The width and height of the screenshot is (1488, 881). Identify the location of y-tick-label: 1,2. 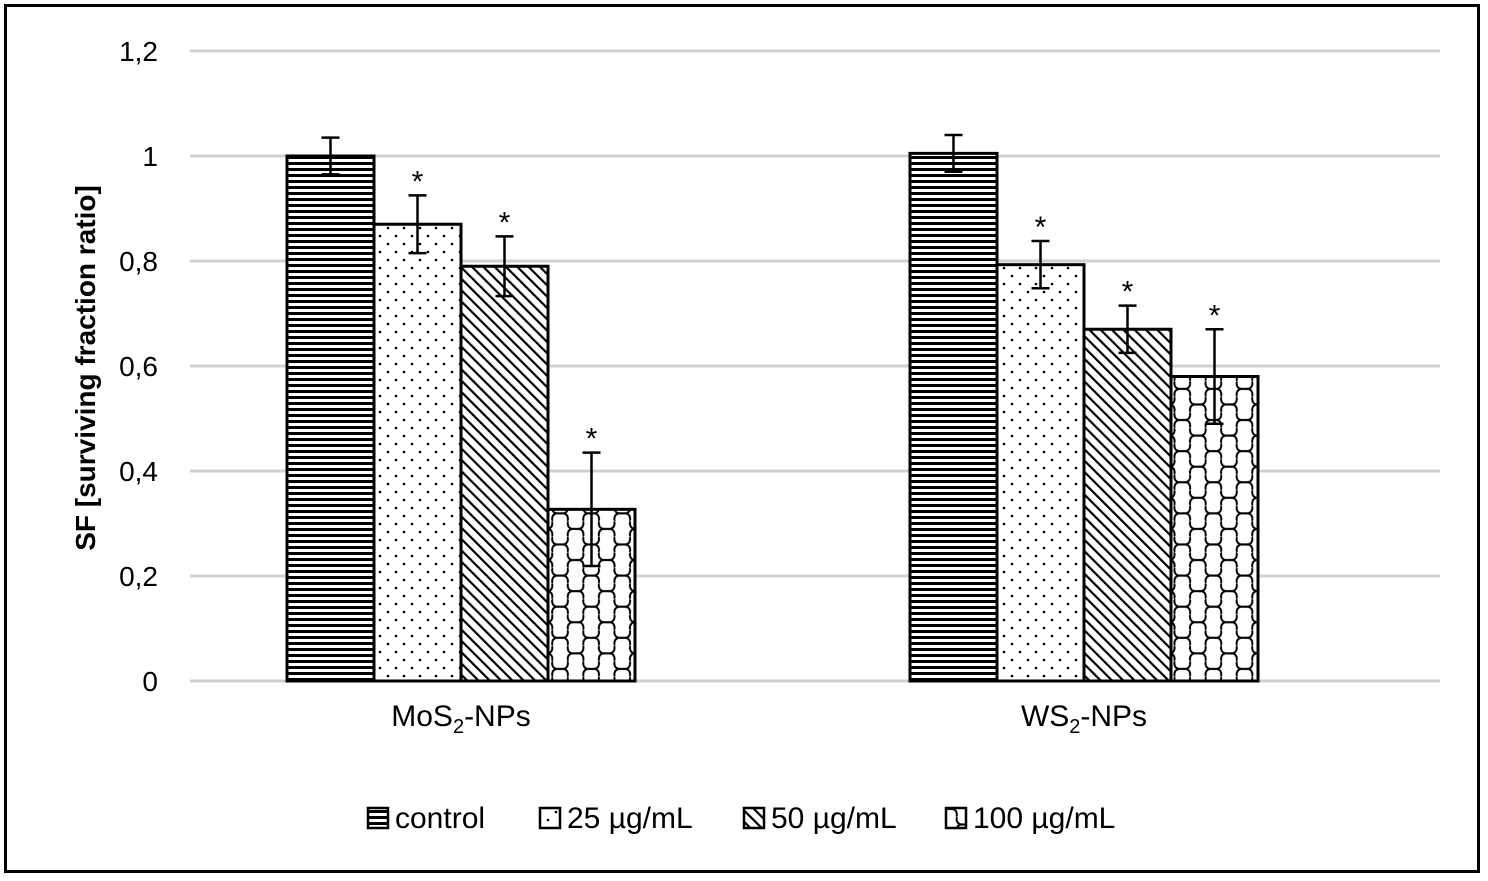
(138, 51).